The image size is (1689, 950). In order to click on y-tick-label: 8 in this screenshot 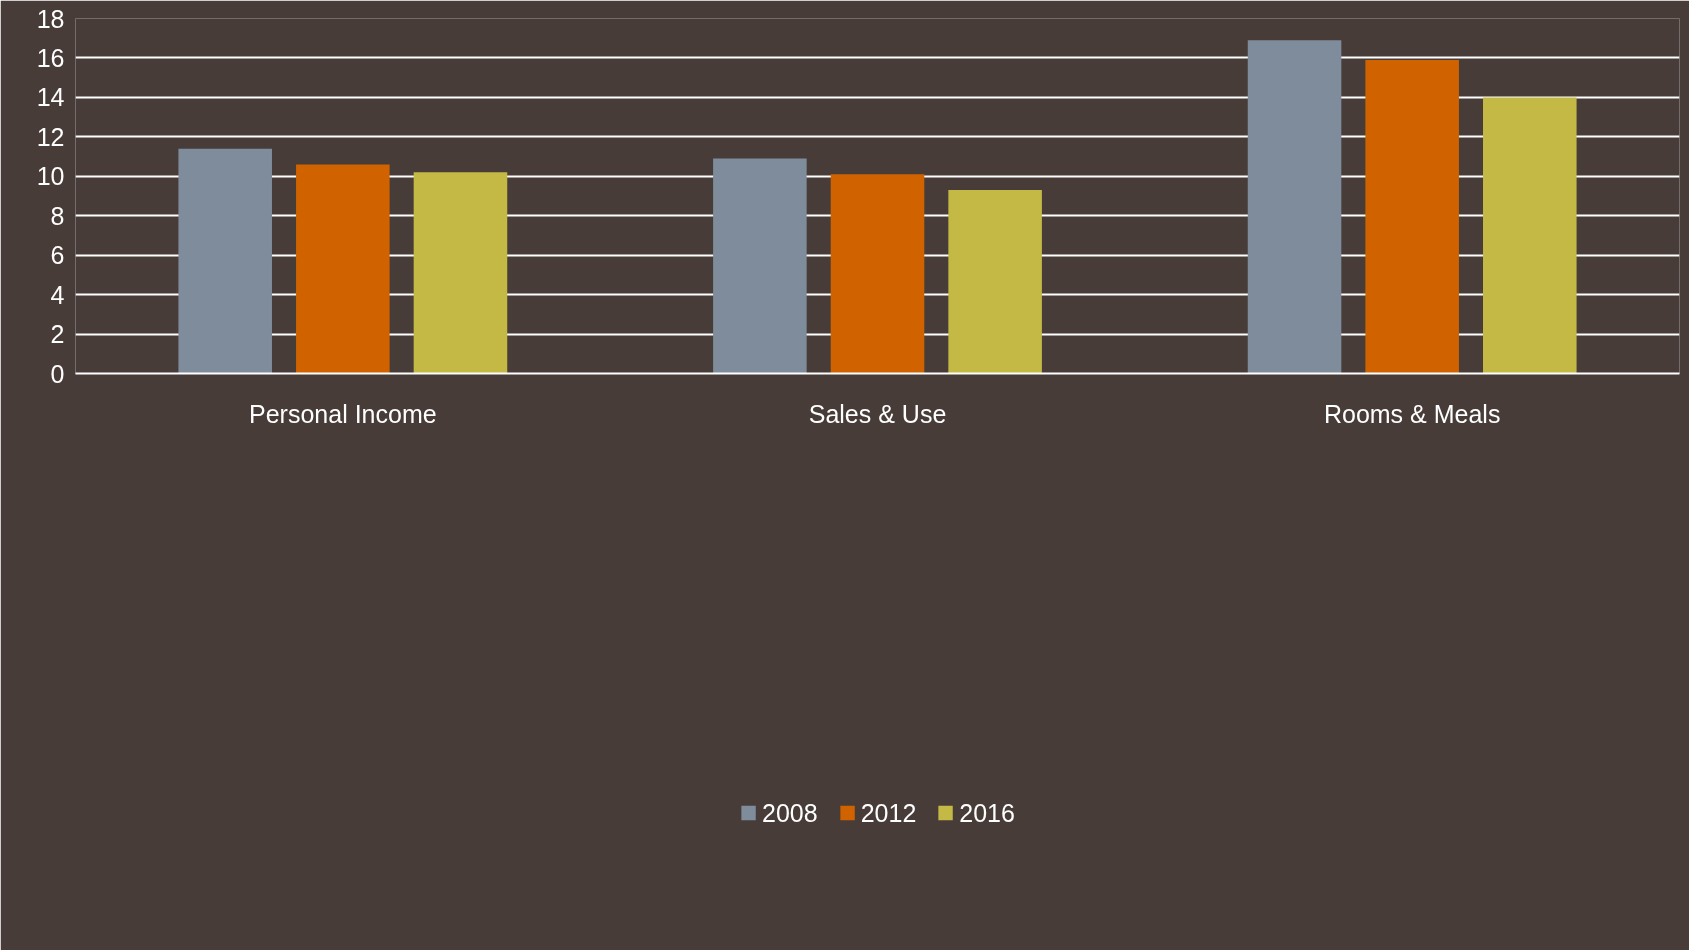, I will do `click(57, 215)`.